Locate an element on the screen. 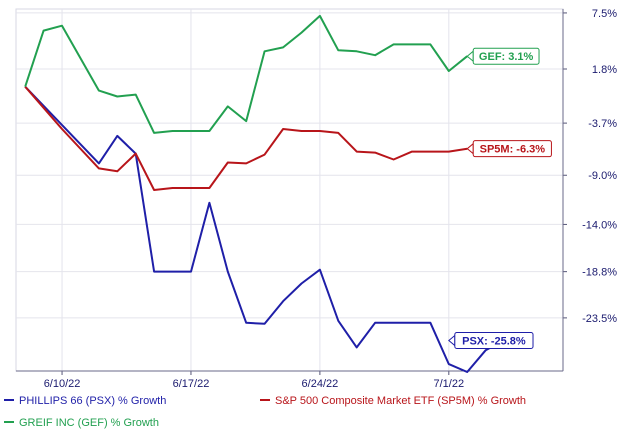 The image size is (620, 441). legend-label-0: PHILLIPS 66 (PSX) % Growth is located at coordinates (92, 401).